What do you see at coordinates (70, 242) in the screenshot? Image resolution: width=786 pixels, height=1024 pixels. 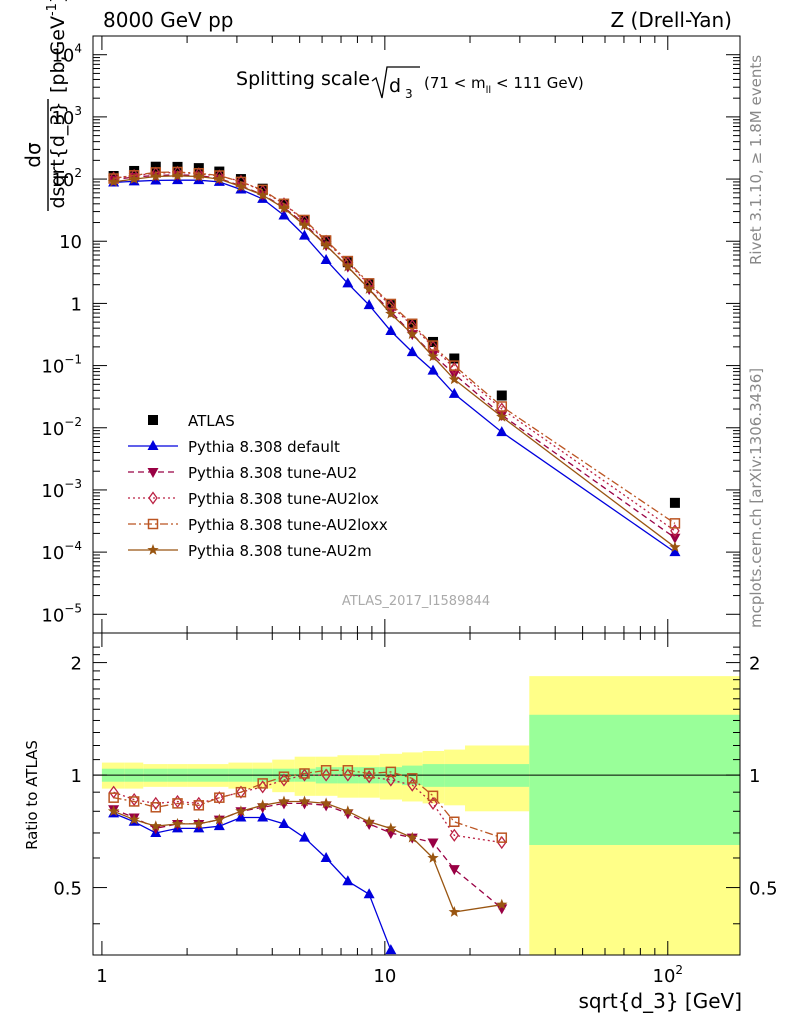 I see `y-tick-label: 10` at bounding box center [70, 242].